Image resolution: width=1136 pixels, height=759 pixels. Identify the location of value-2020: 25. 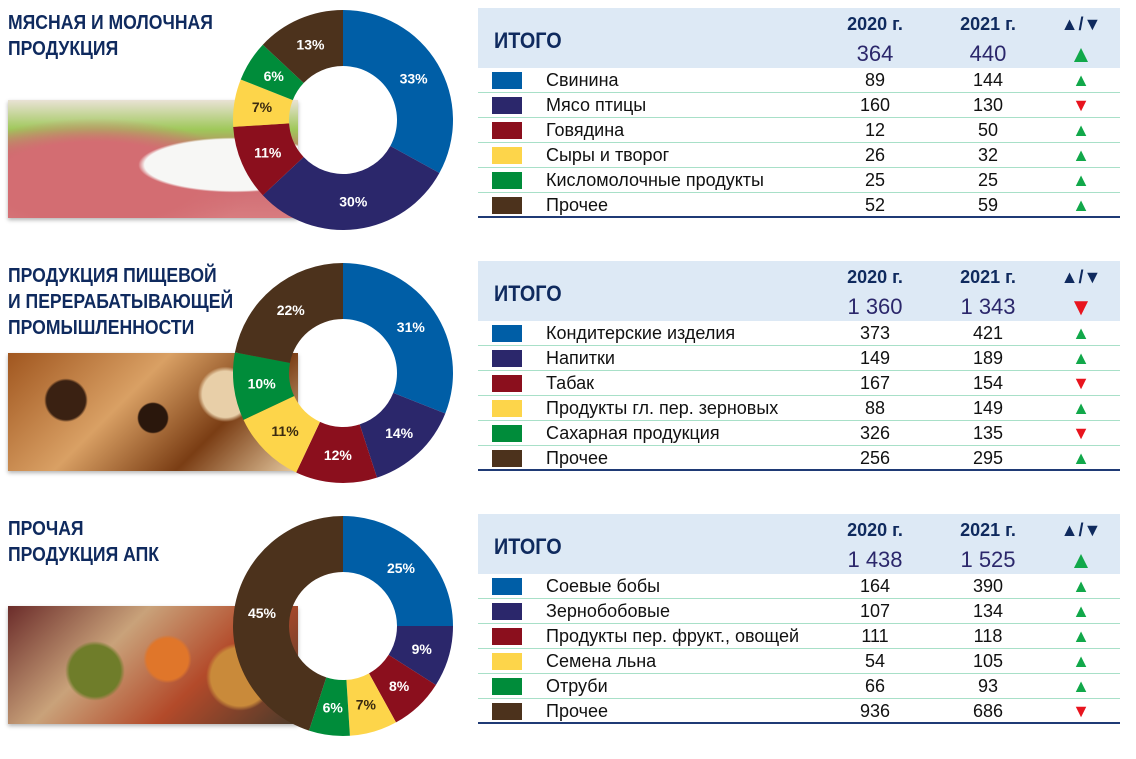
(875, 180).